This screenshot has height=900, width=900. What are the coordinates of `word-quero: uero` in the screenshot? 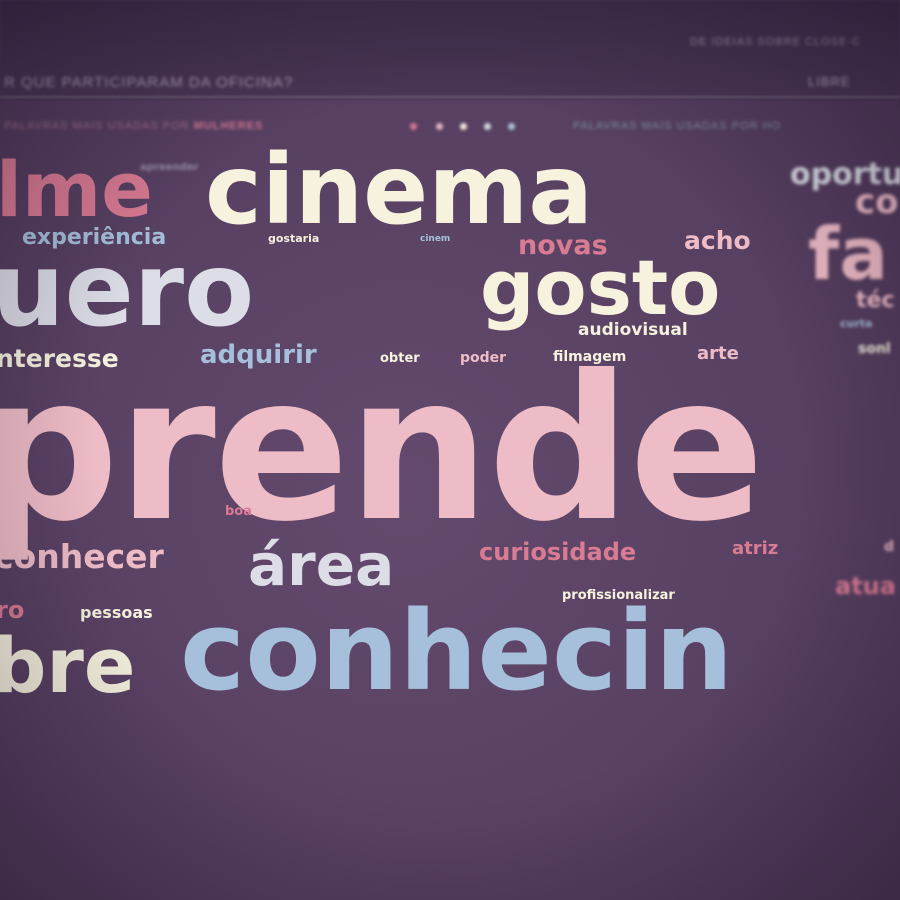 It's located at (127, 290).